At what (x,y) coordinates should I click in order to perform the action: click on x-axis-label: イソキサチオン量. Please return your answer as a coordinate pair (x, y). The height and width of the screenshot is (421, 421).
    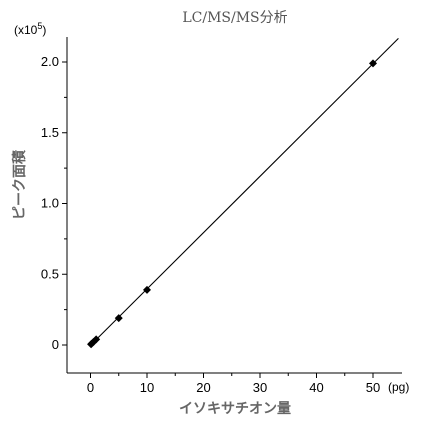
    Looking at the image, I should click on (235, 409).